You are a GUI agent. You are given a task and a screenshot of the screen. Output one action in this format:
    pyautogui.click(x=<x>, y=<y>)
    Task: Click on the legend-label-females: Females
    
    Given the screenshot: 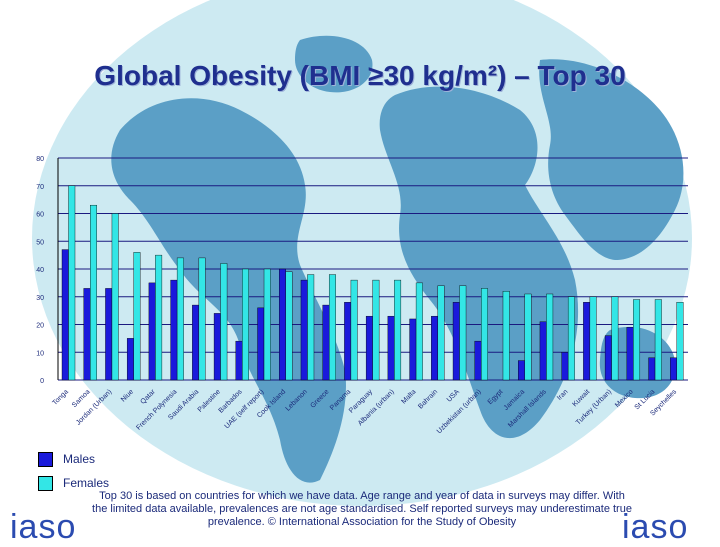 What is the action you would take?
    pyautogui.click(x=86, y=483)
    